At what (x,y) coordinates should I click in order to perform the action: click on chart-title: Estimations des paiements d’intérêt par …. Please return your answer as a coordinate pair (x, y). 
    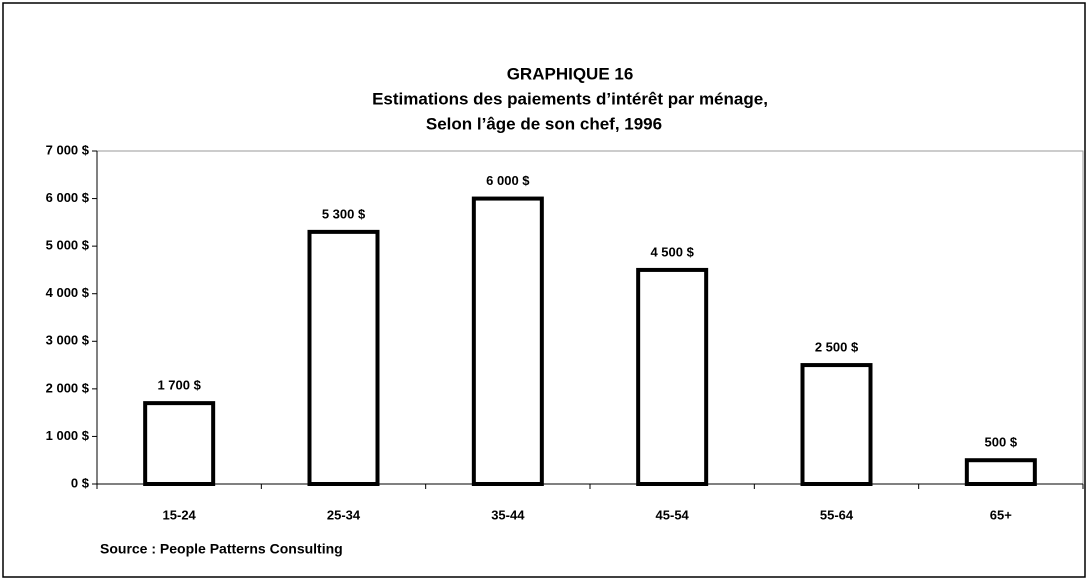
    Looking at the image, I should click on (570, 98).